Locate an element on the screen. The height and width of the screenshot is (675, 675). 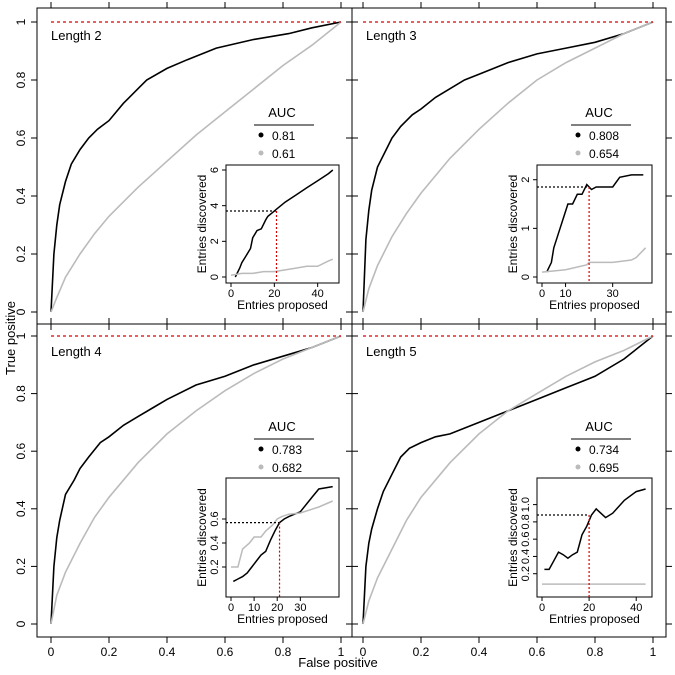
x-tick-label: 0.4 is located at coordinates (167, 652).